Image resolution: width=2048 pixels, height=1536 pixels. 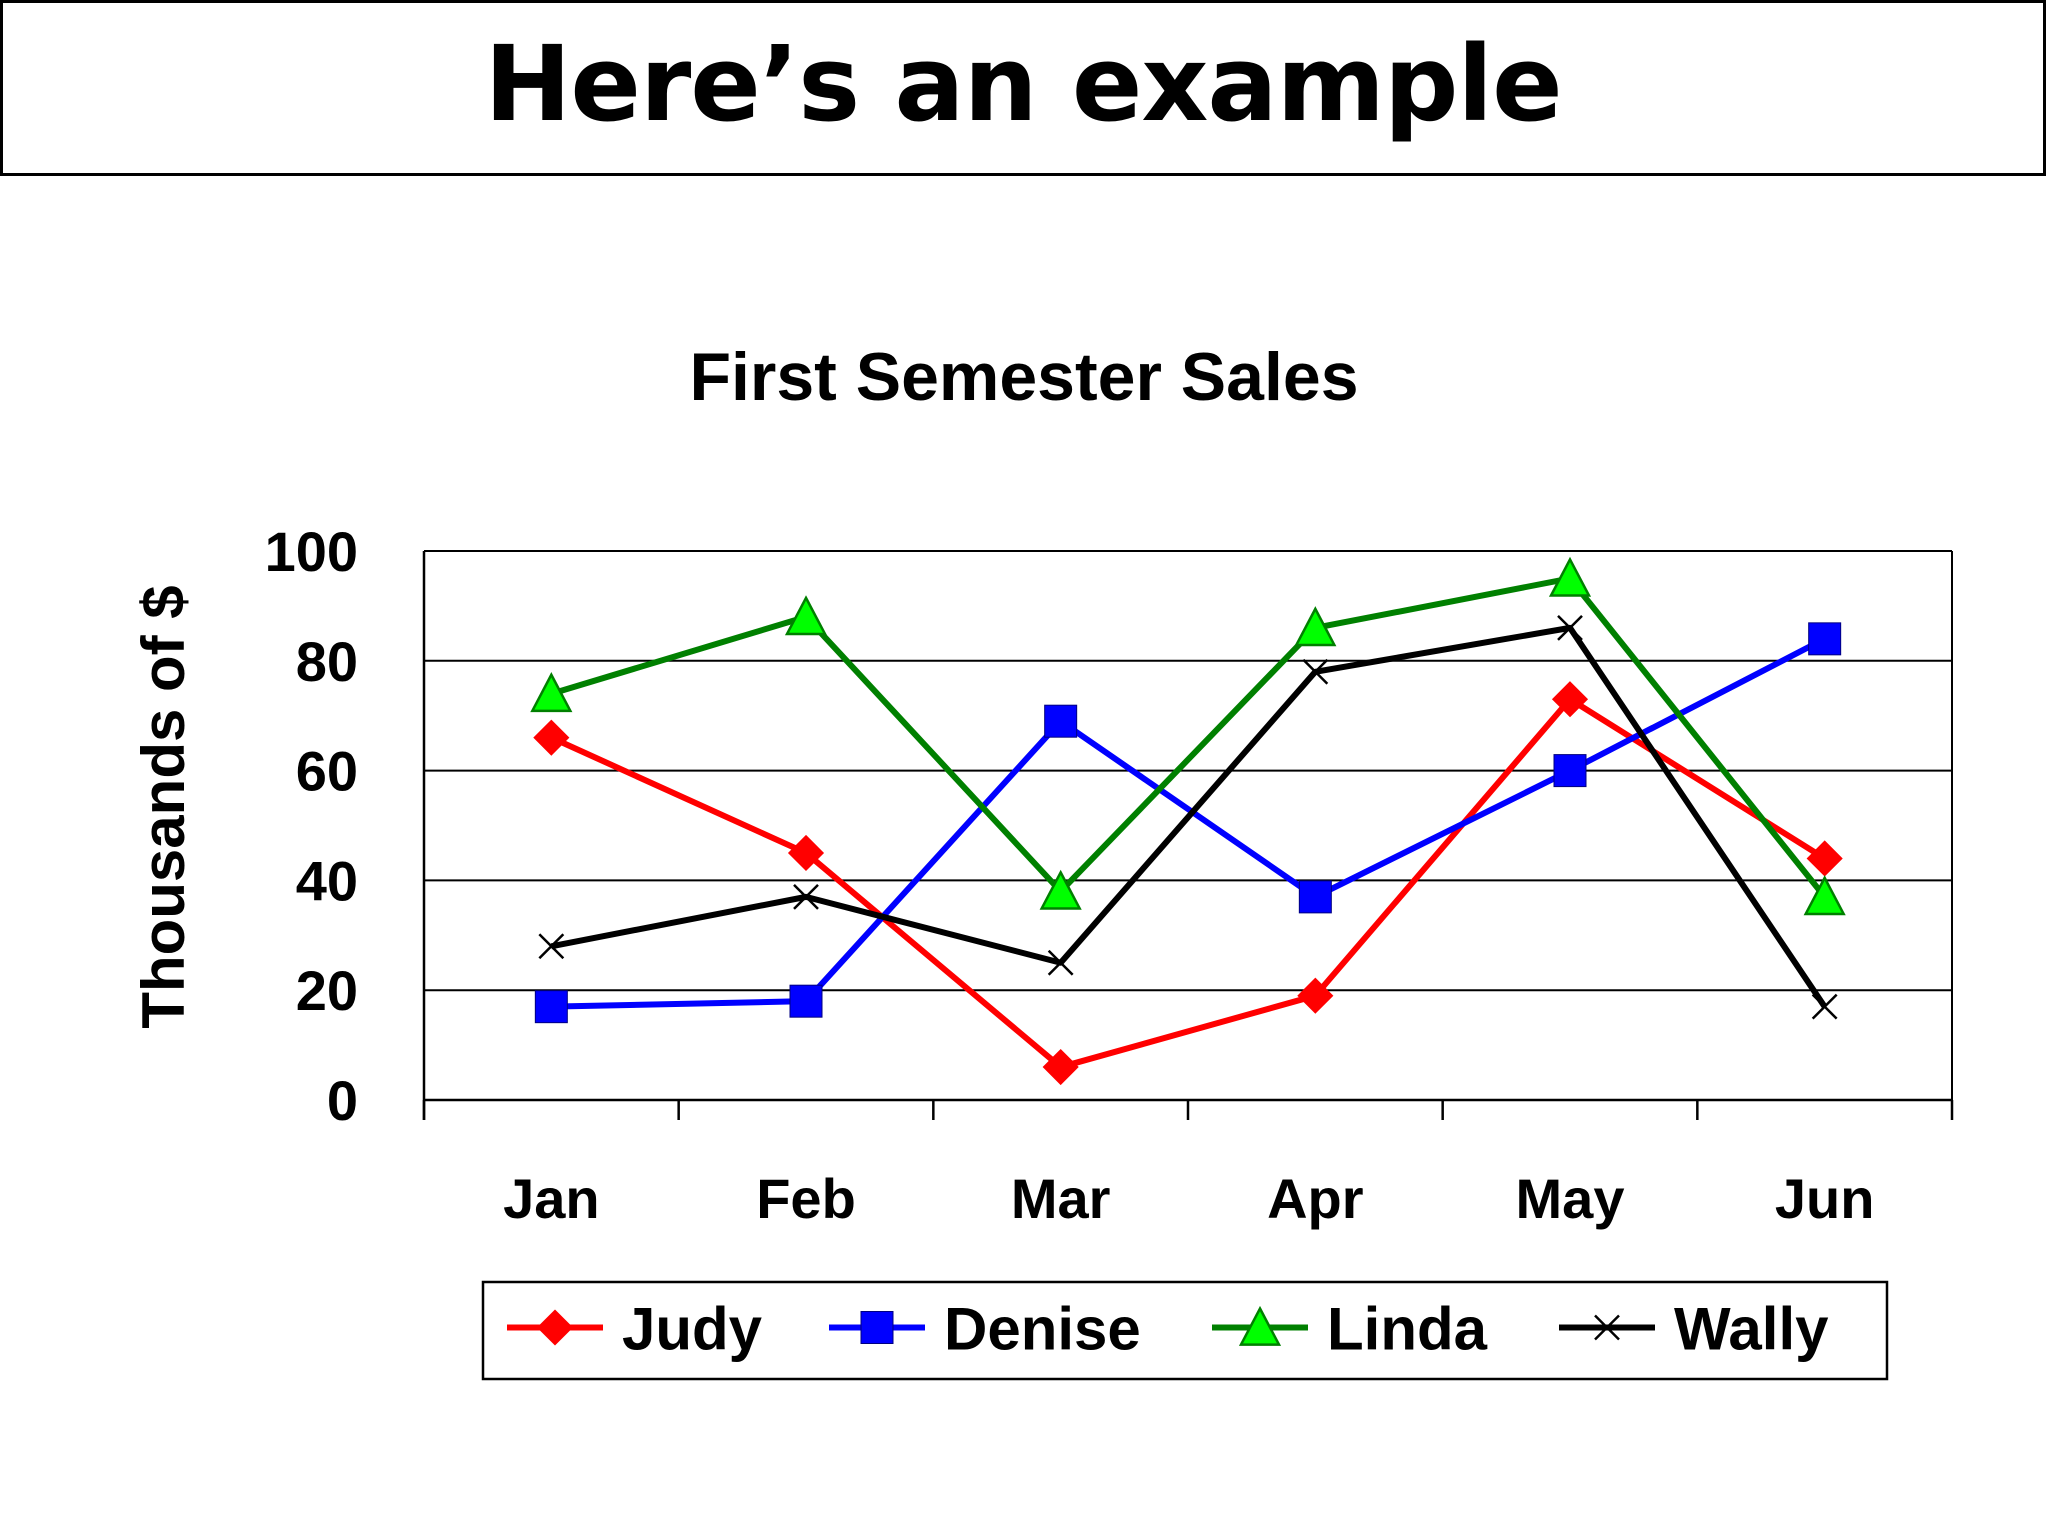 I want to click on y-tick-label: 0, so click(x=342, y=1100).